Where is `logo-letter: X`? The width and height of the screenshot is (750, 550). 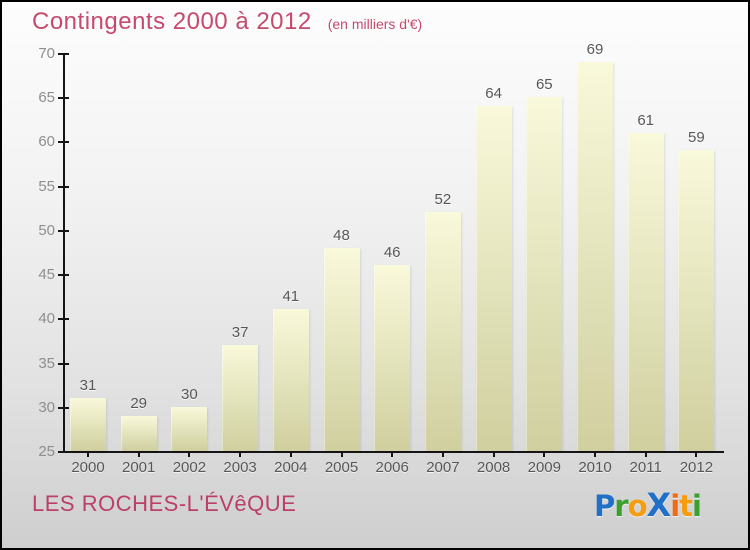 logo-letter: X is located at coordinates (659, 505).